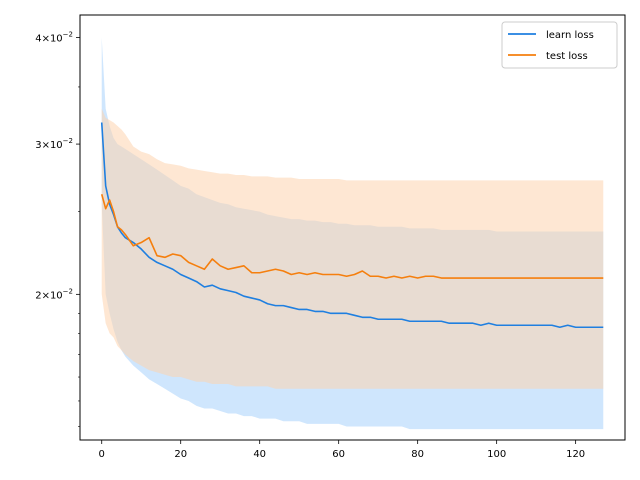 This screenshot has height=480, width=640. I want to click on y-tick-label: 3×10⁻², so click(54, 144).